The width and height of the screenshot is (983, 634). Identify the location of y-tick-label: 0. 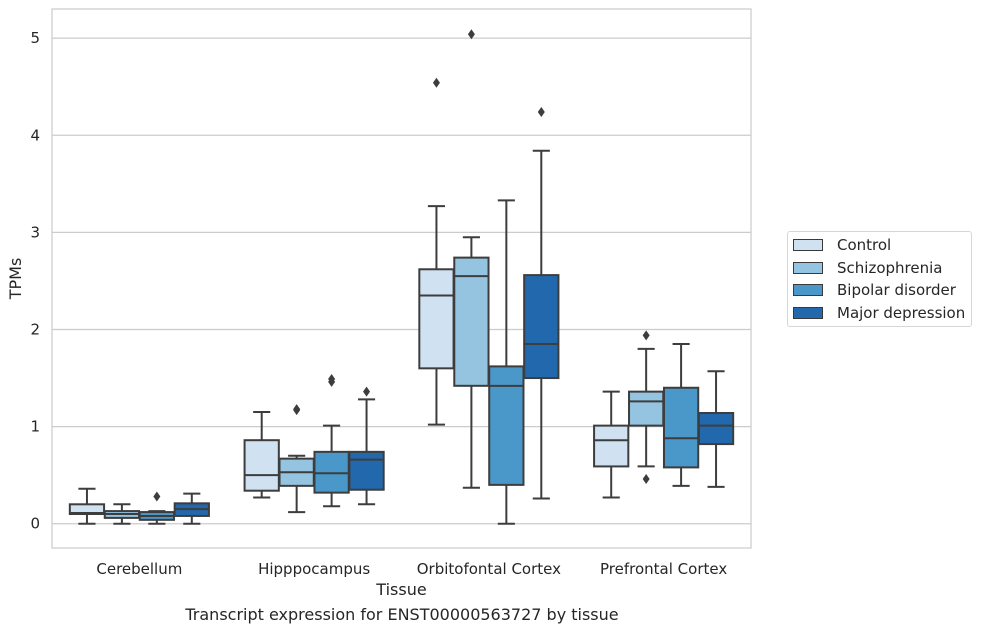
(35, 524).